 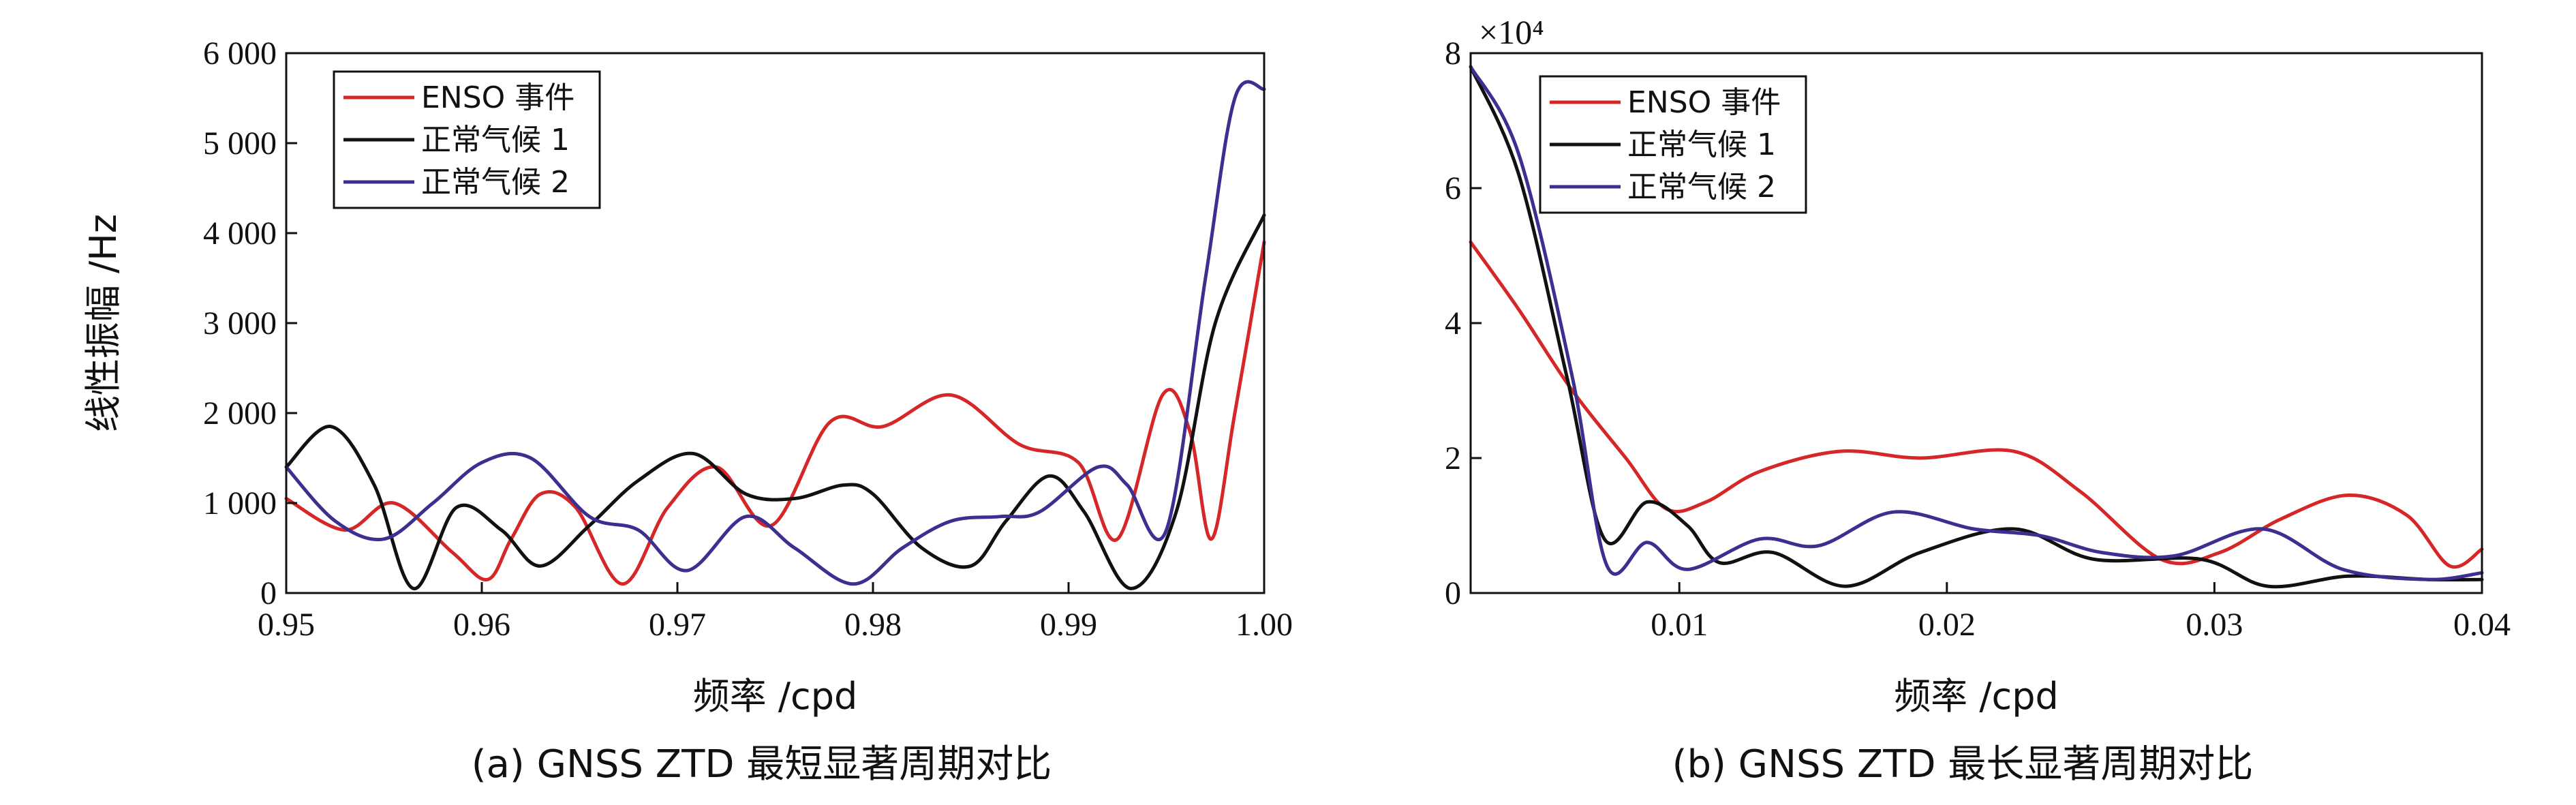 What do you see at coordinates (1963, 764) in the screenshot?
I see `panel-b-caption: (b) GNSS ZTD 最长显著周期对比` at bounding box center [1963, 764].